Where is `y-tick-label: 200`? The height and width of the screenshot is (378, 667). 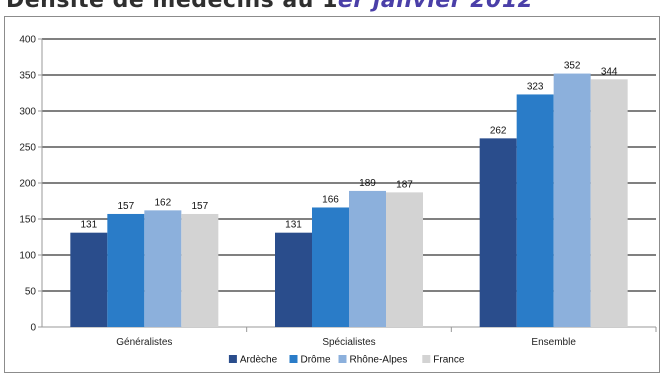 y-tick-label: 200 is located at coordinates (27, 184).